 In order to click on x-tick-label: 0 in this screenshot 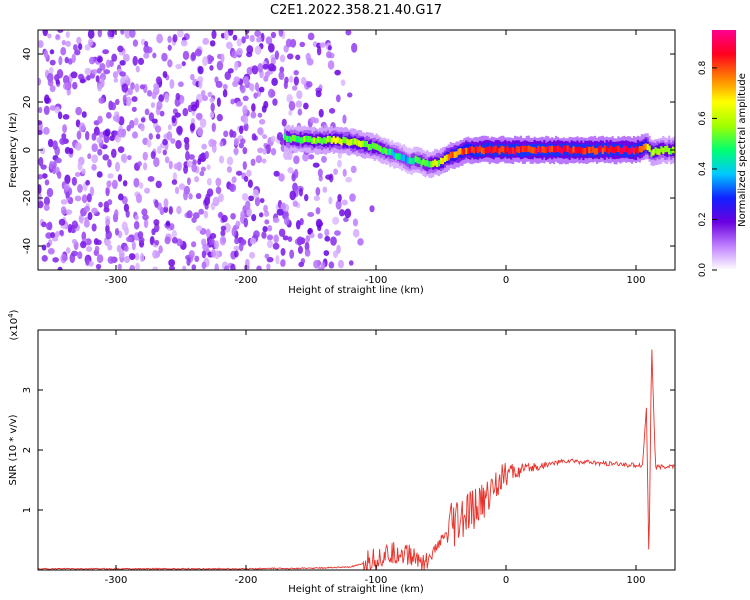, I will do `click(506, 580)`.